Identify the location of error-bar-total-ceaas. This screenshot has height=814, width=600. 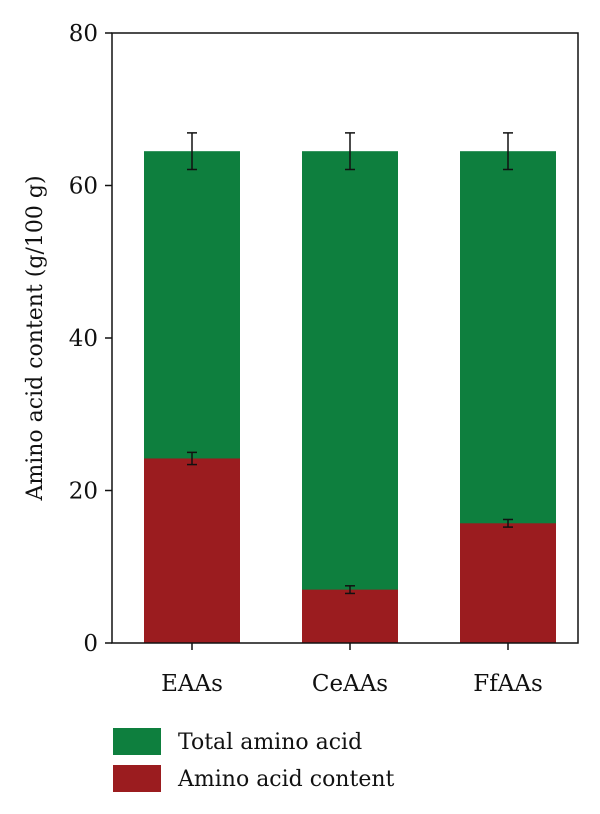
(350, 151).